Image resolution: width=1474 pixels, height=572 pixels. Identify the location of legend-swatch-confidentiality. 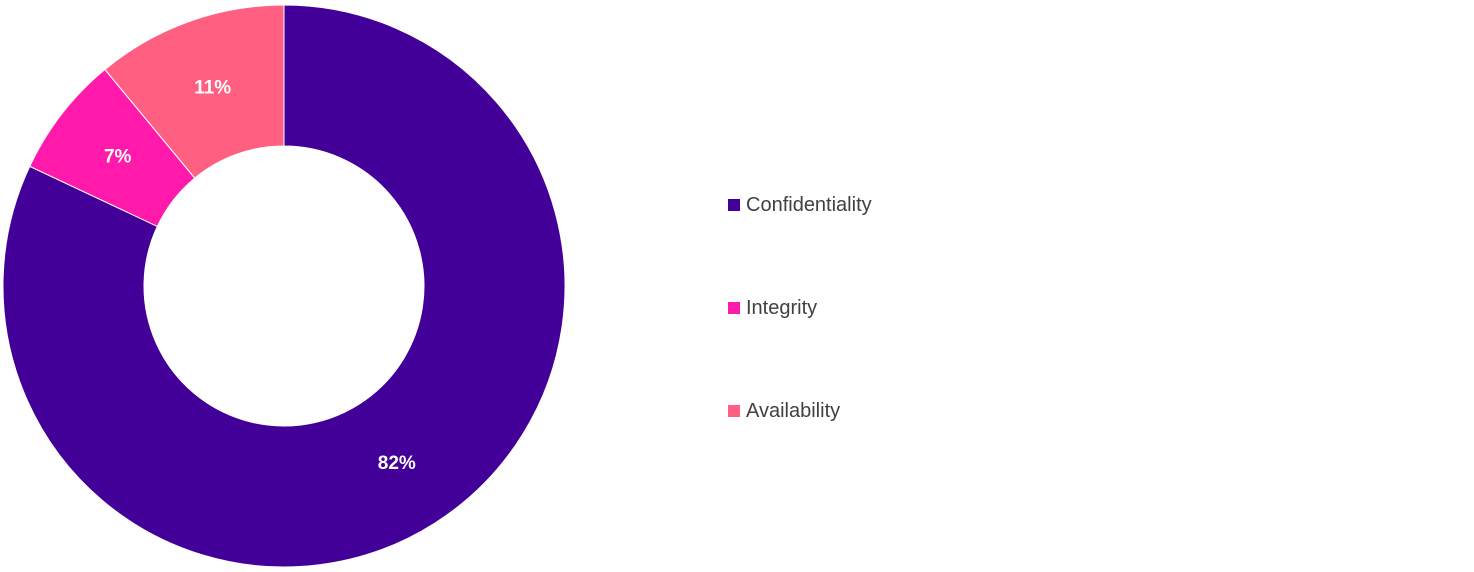
(734, 205).